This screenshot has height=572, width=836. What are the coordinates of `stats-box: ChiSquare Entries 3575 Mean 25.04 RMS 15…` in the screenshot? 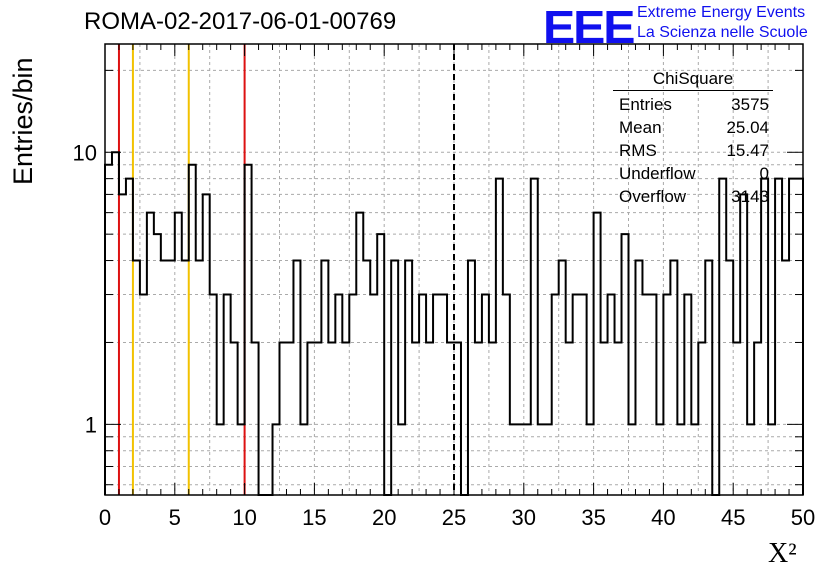 It's located at (693, 138).